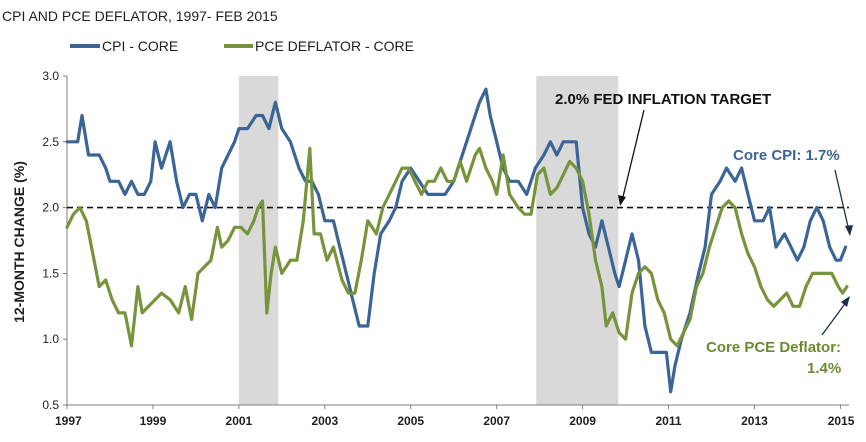 The image size is (866, 442). What do you see at coordinates (50, 339) in the screenshot?
I see `y-tick-label: 1.0` at bounding box center [50, 339].